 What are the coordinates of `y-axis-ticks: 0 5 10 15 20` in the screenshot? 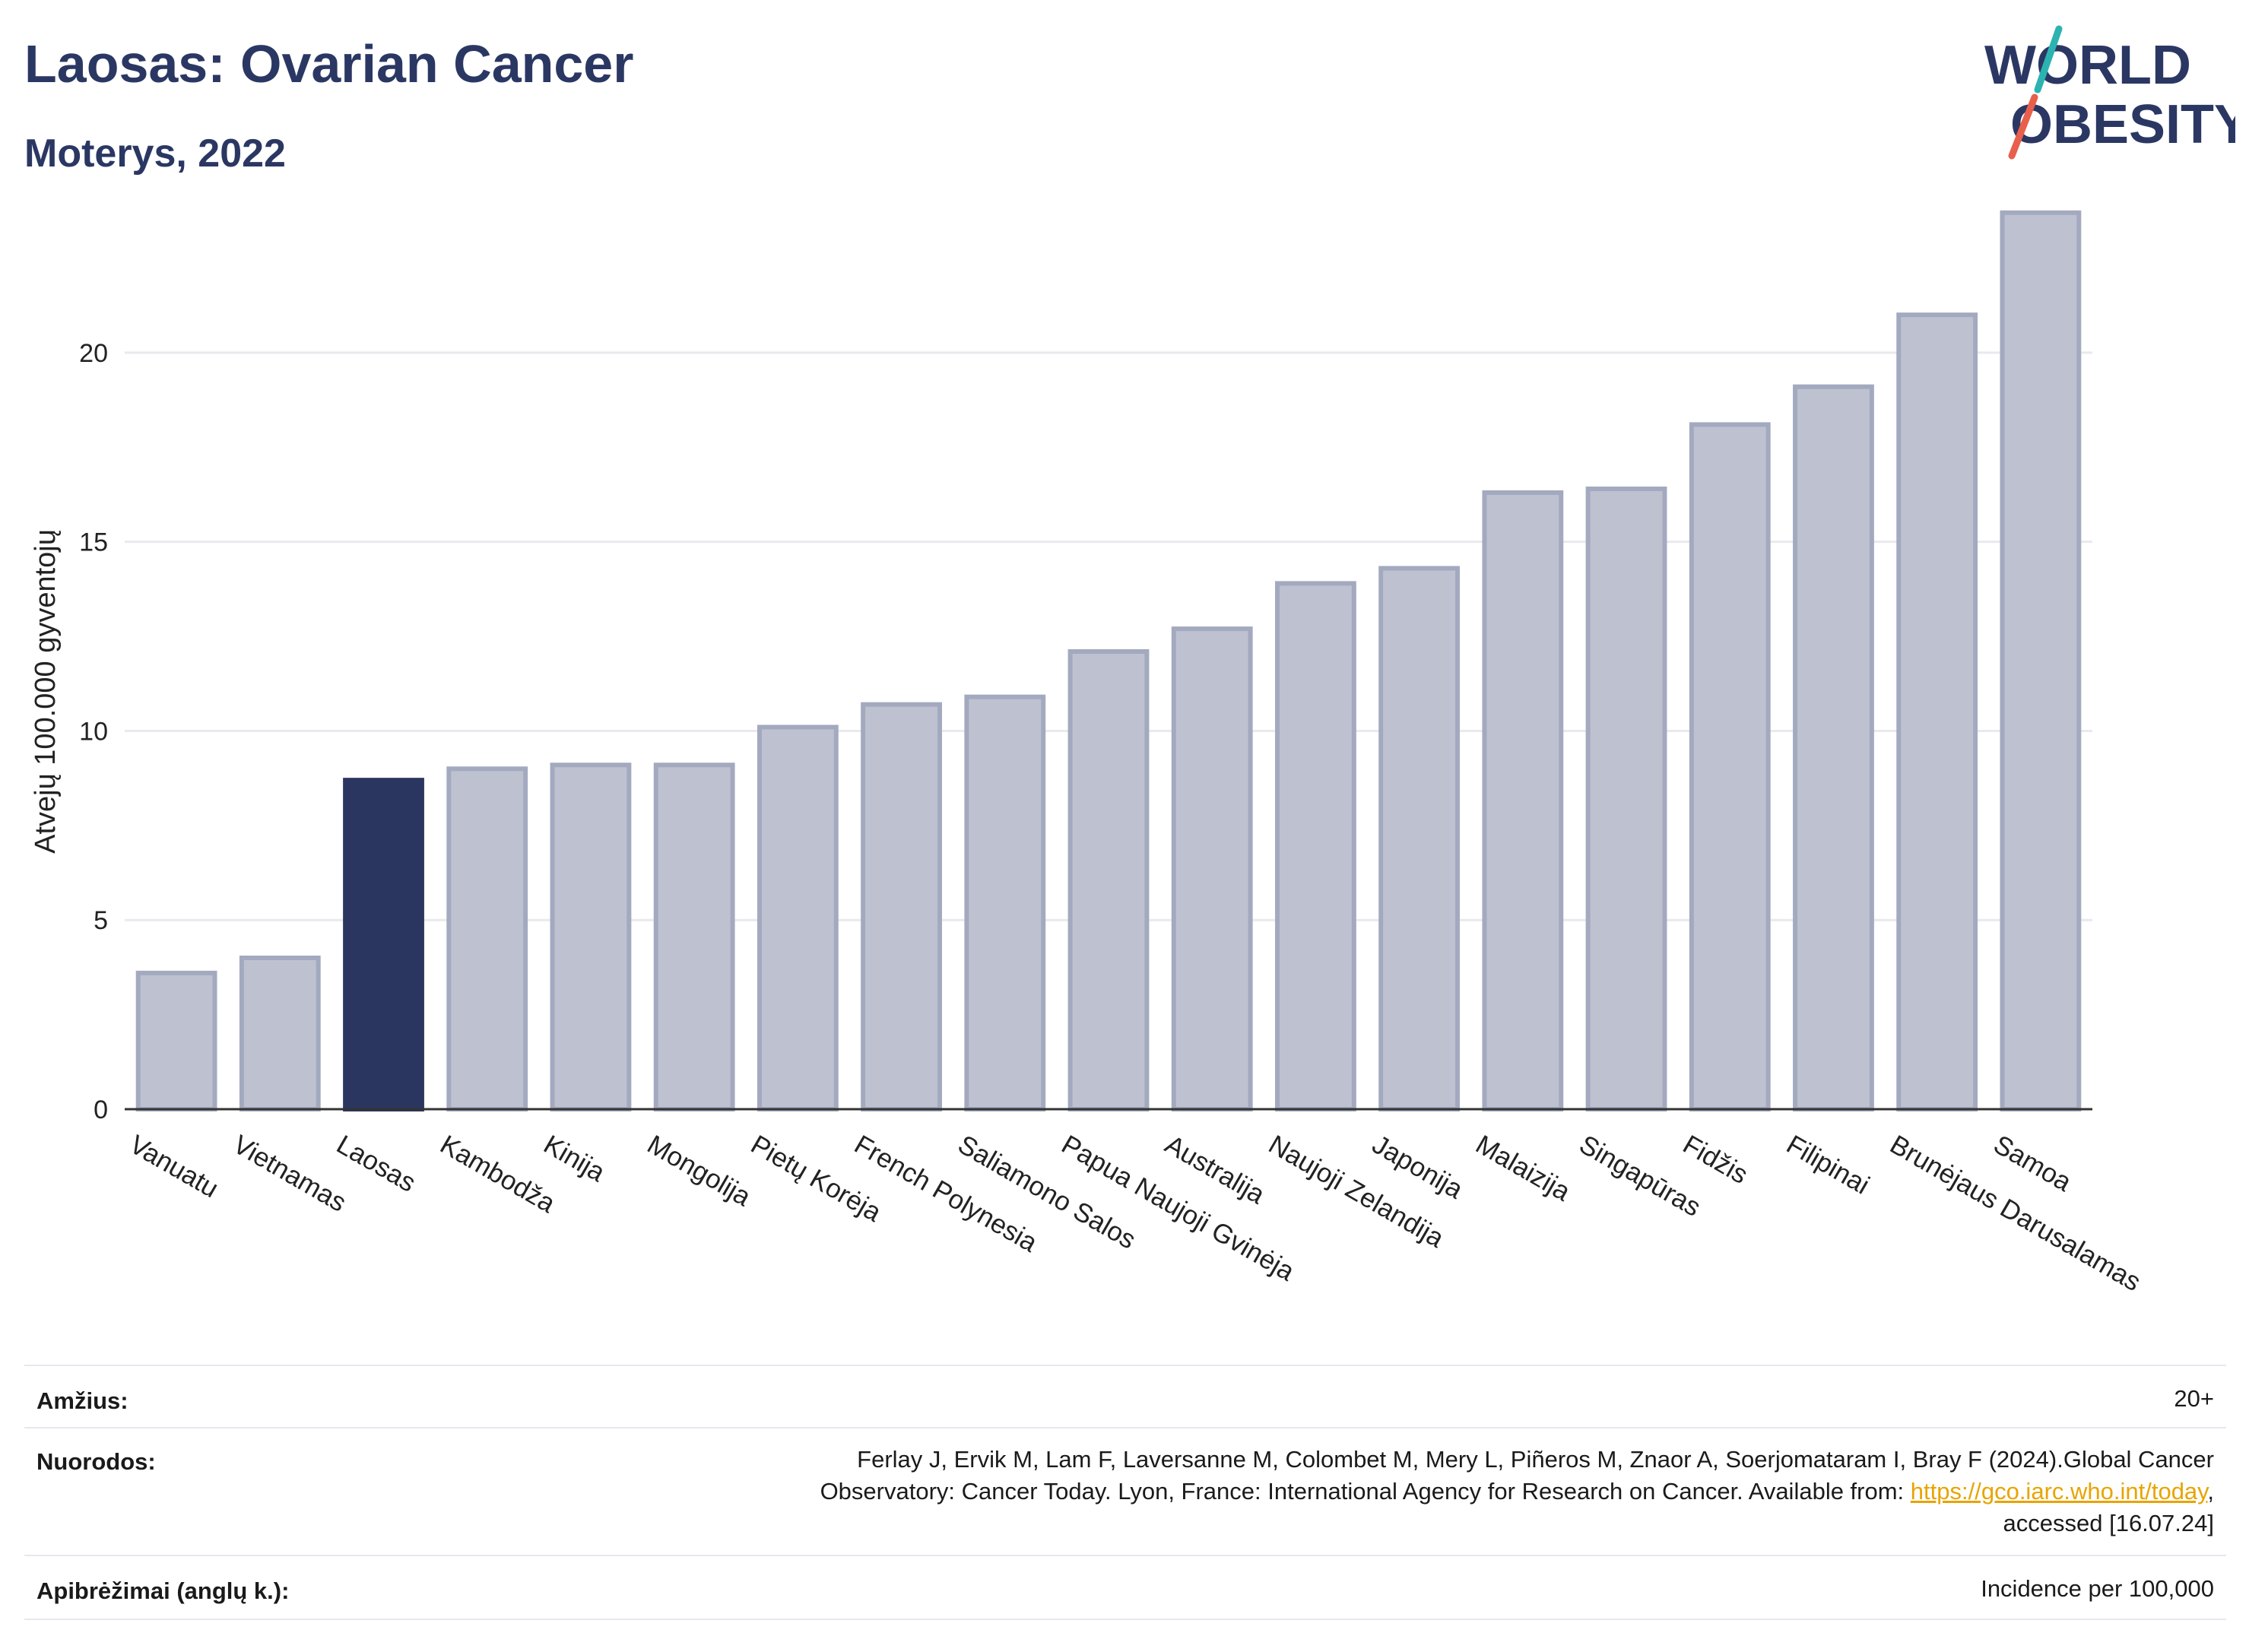 It's located at (93, 731).